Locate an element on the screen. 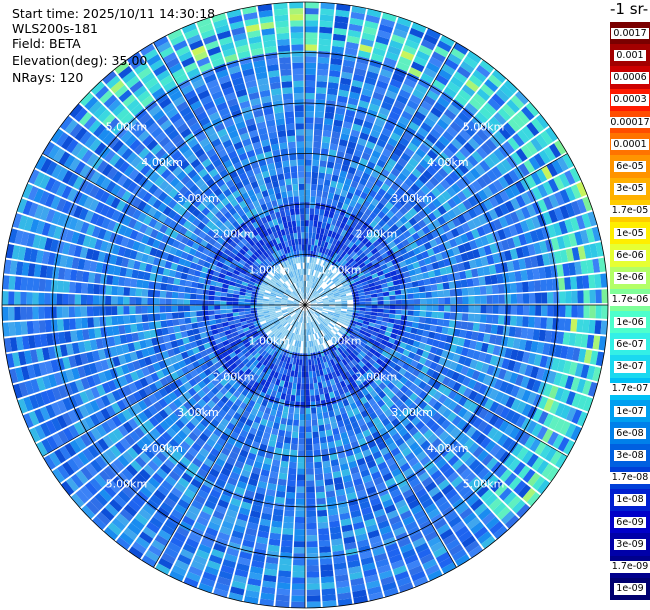 The height and width of the screenshot is (610, 650). colorbar-segment: 1.7e-07 is located at coordinates (629, 389).